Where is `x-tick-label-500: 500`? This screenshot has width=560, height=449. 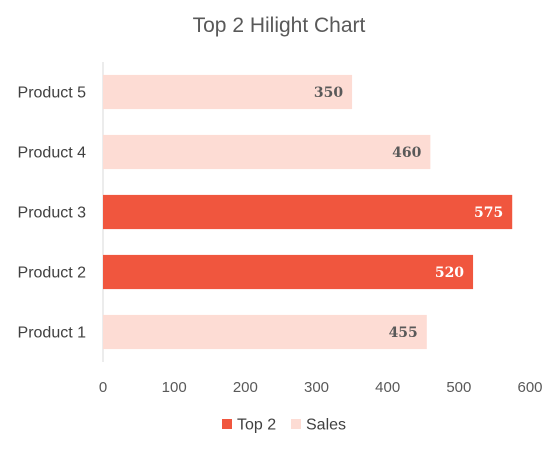
x-tick-label-500: 500 is located at coordinates (458, 387).